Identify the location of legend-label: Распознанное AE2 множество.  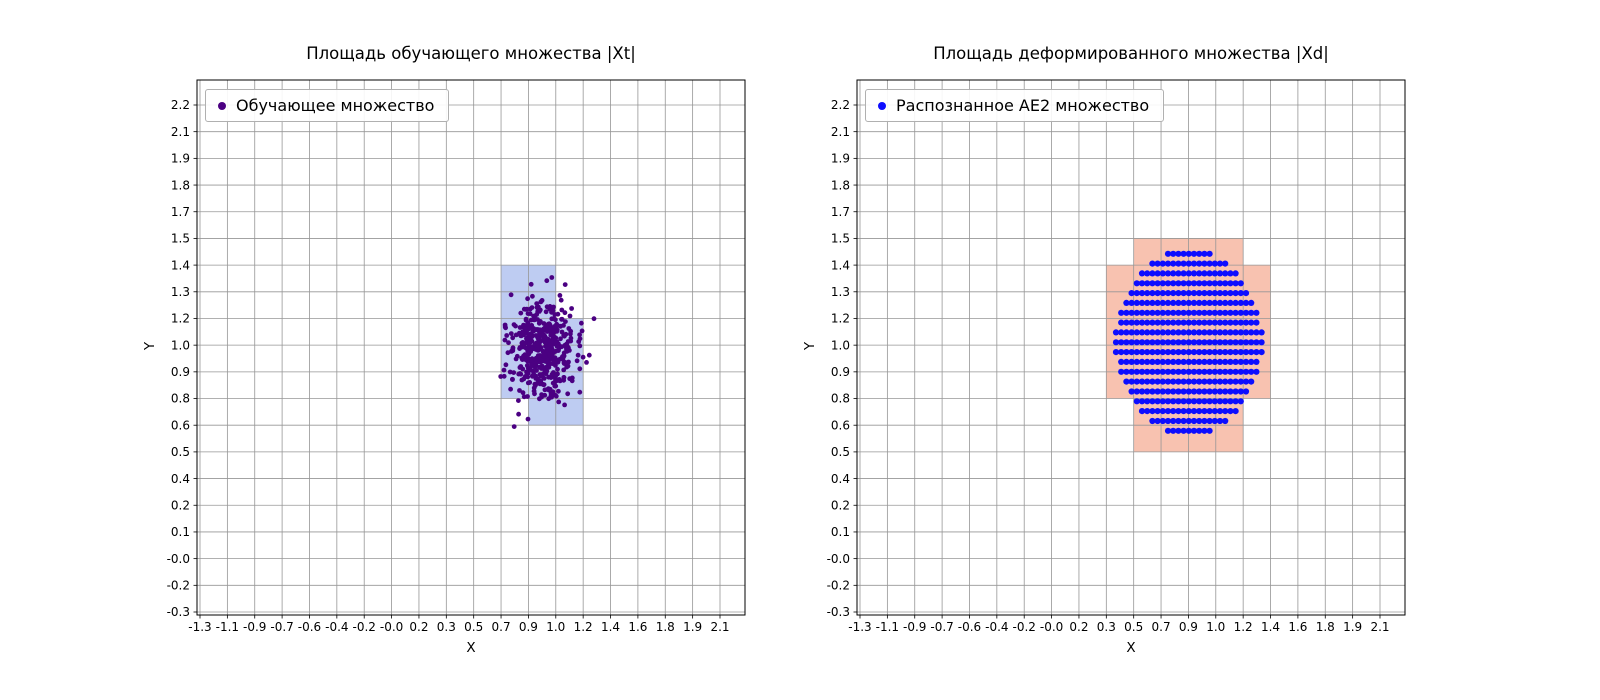
(1023, 105).